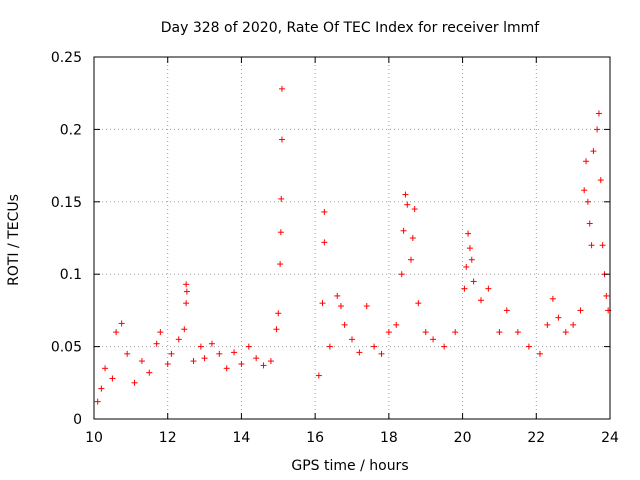  I want to click on x-tick-label: 20, so click(463, 438).